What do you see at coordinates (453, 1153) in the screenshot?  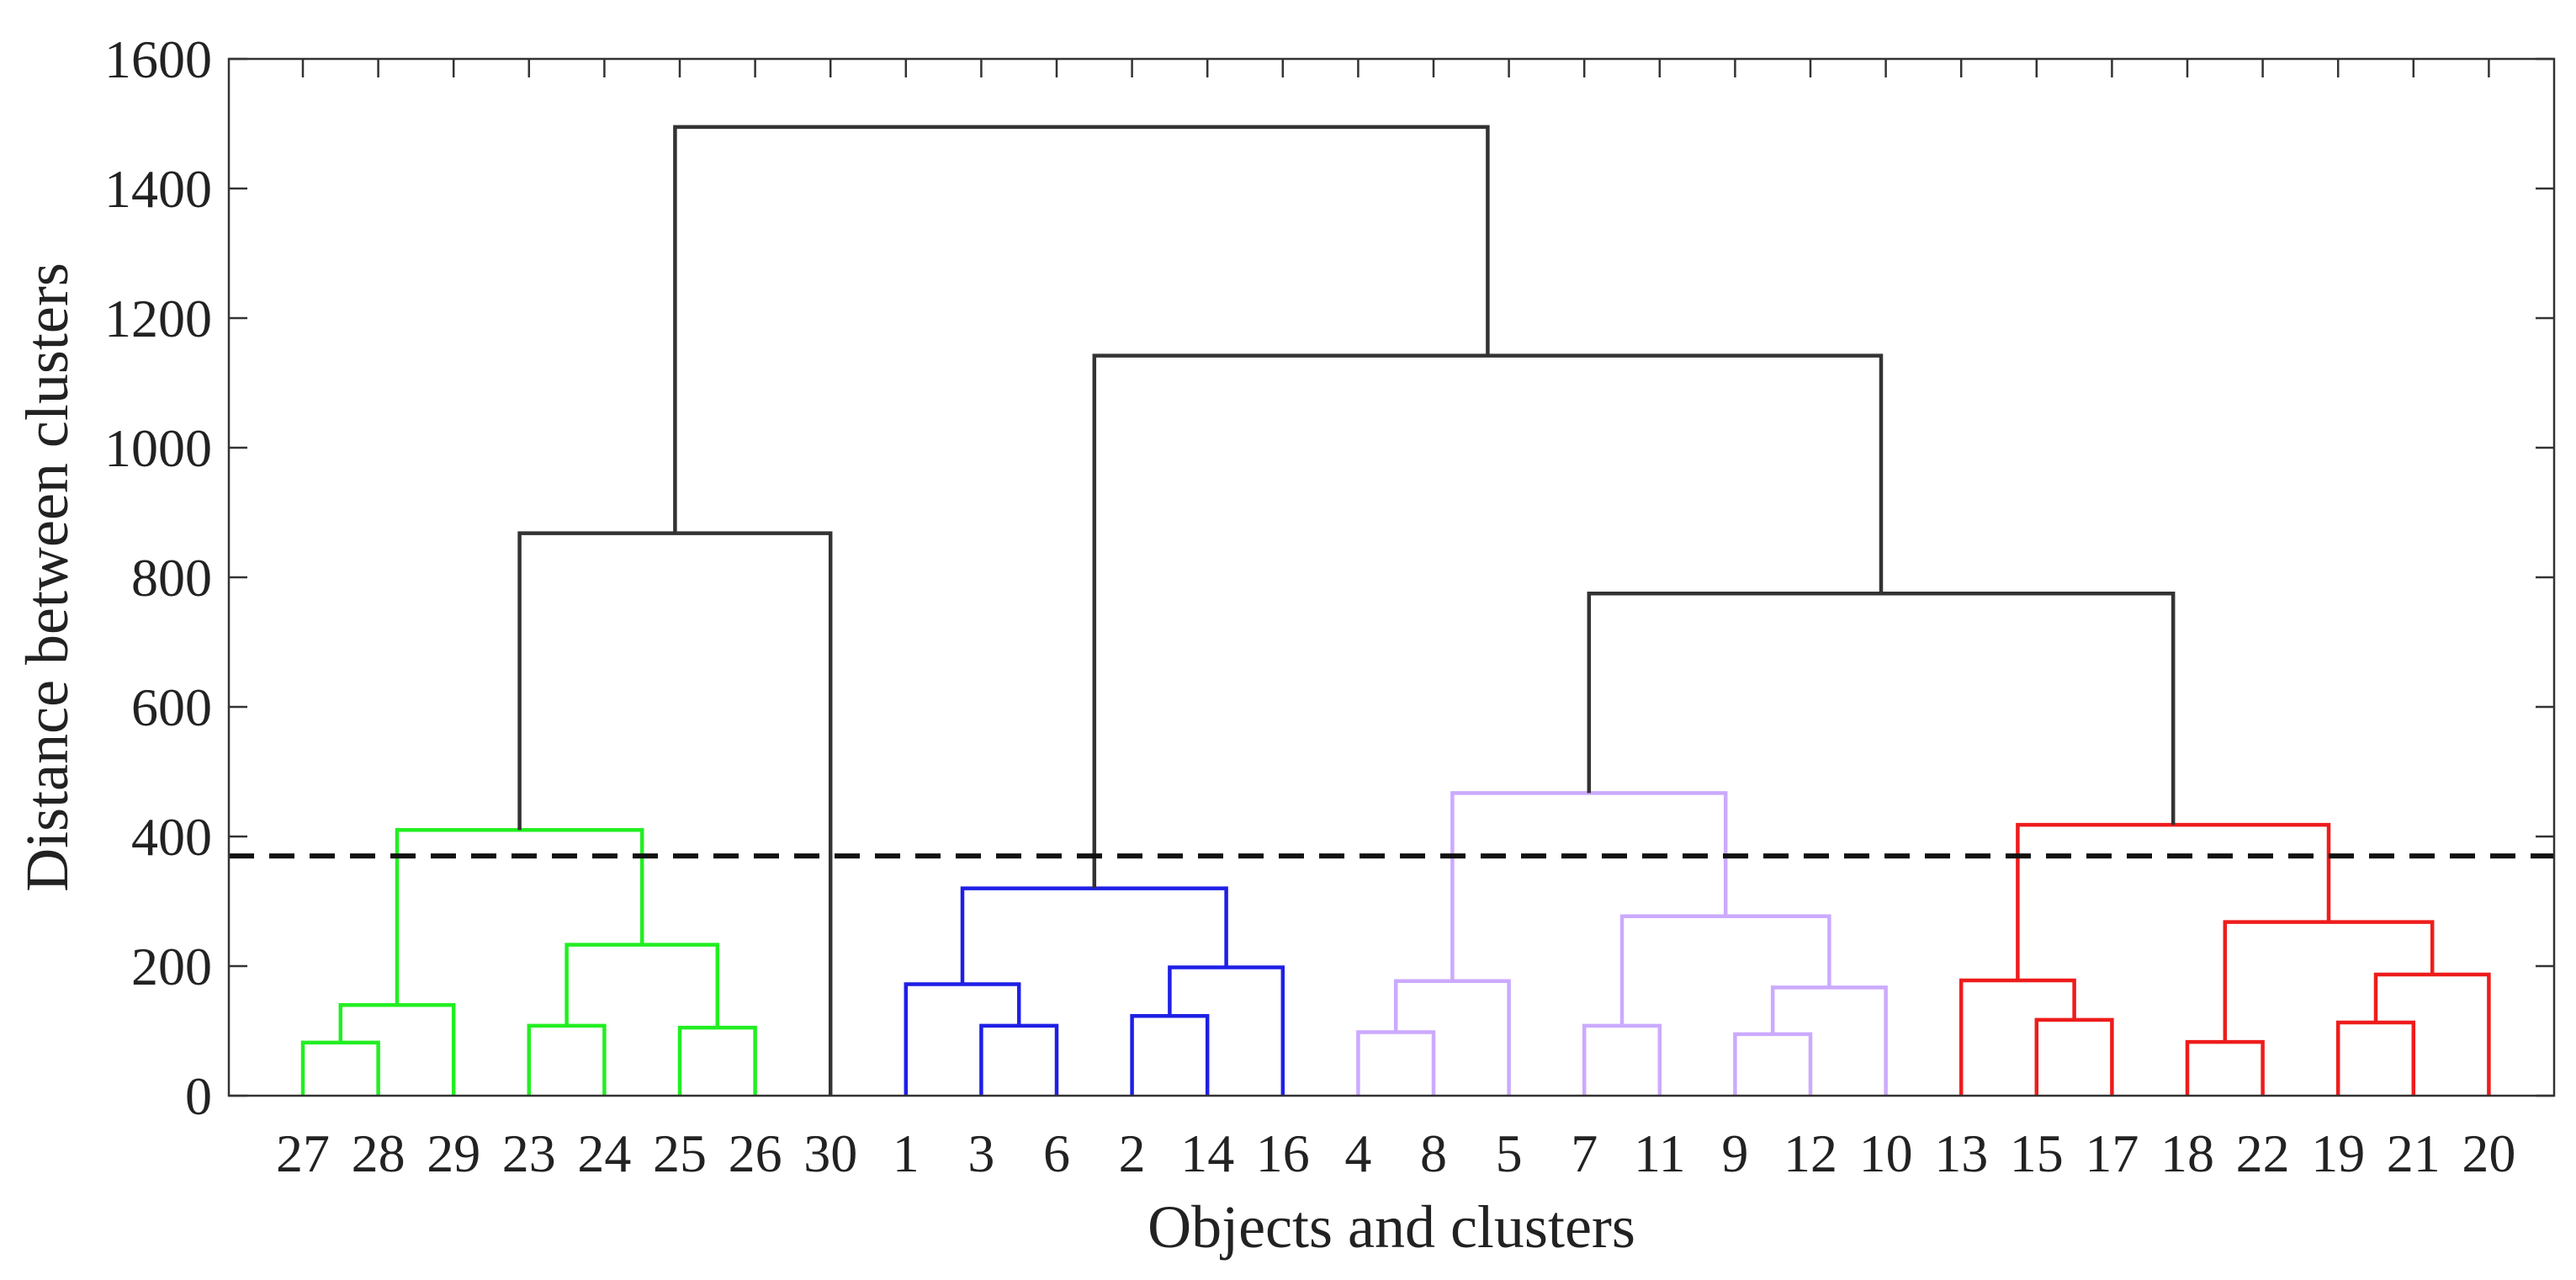 I see `x-tick-label: 29` at bounding box center [453, 1153].